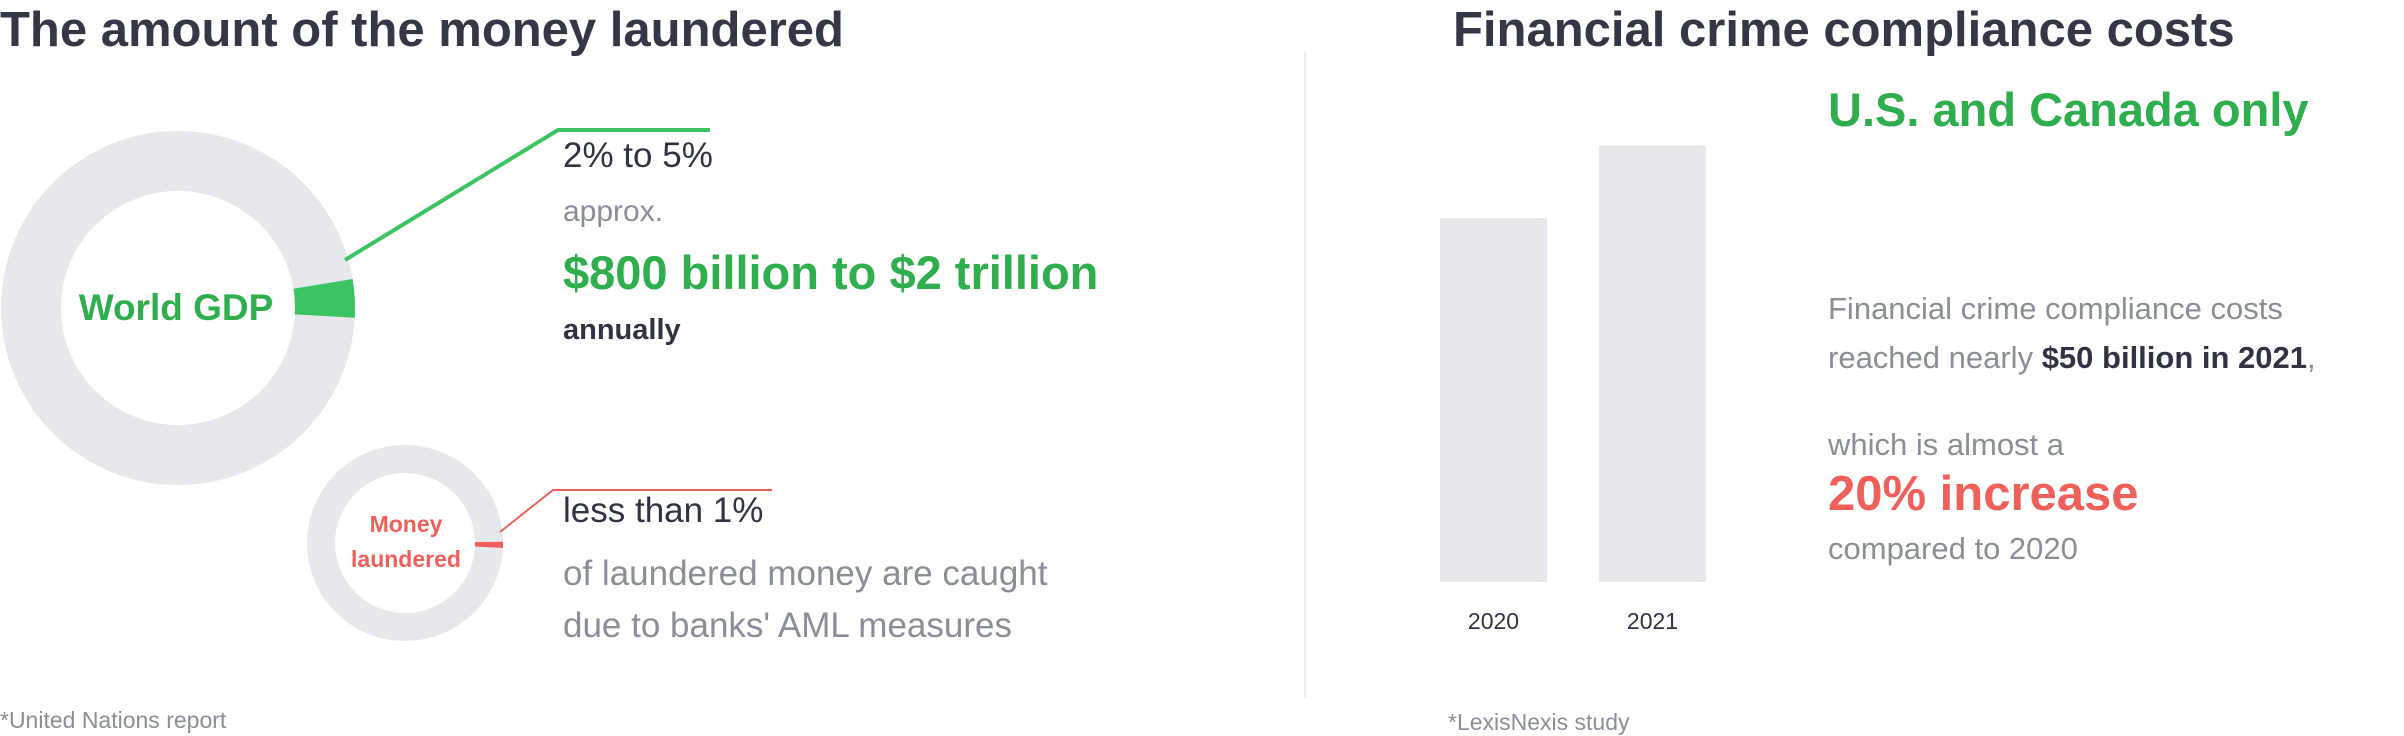  What do you see at coordinates (2068, 109) in the screenshot?
I see `region-label: U.S. and Canada only` at bounding box center [2068, 109].